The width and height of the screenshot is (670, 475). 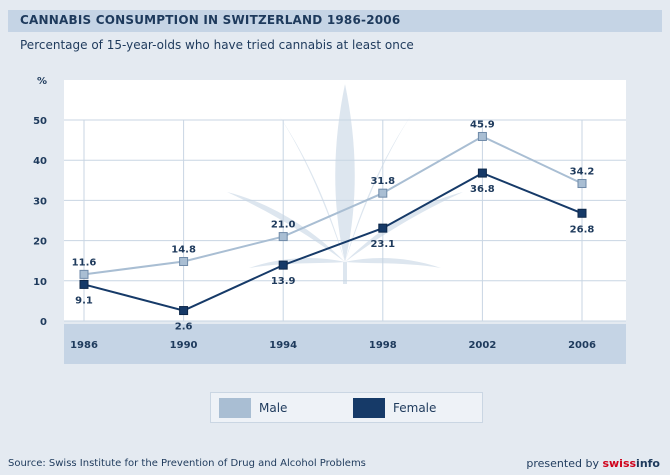 What do you see at coordinates (183, 250) in the screenshot?
I see `data-label-male: 14.8` at bounding box center [183, 250].